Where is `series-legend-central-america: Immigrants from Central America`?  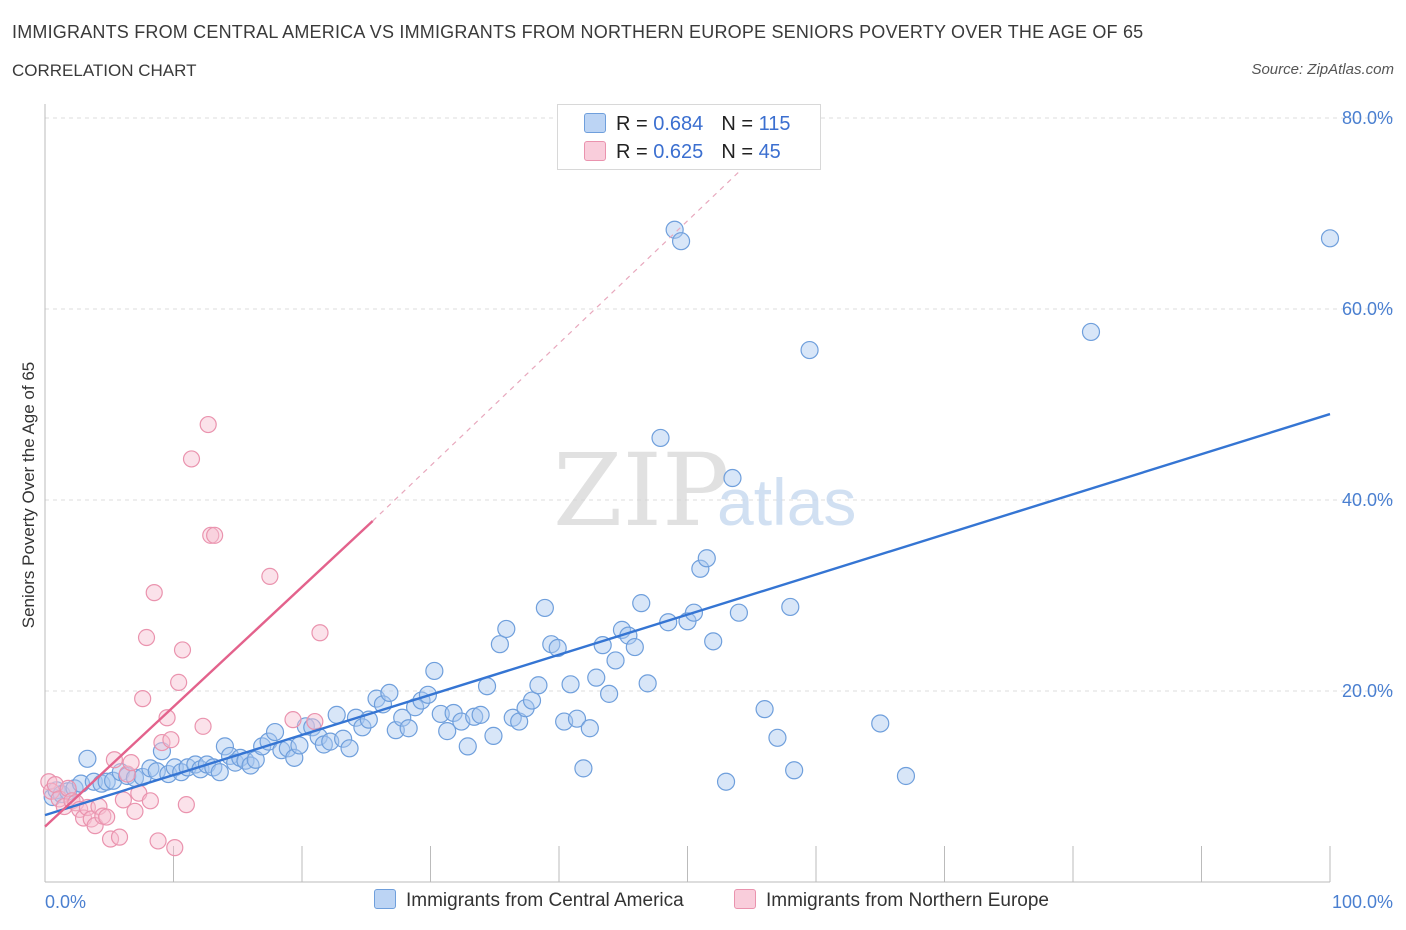
series-legend-central-america: Immigrants from Central America is located at coordinates (529, 900).